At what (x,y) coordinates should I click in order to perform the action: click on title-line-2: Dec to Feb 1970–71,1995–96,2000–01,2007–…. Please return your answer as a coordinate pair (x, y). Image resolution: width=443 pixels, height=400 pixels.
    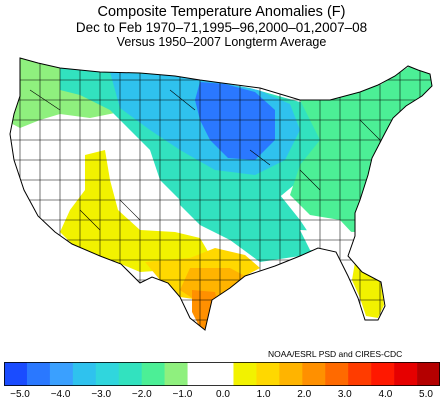
    Looking at the image, I should click on (221, 27).